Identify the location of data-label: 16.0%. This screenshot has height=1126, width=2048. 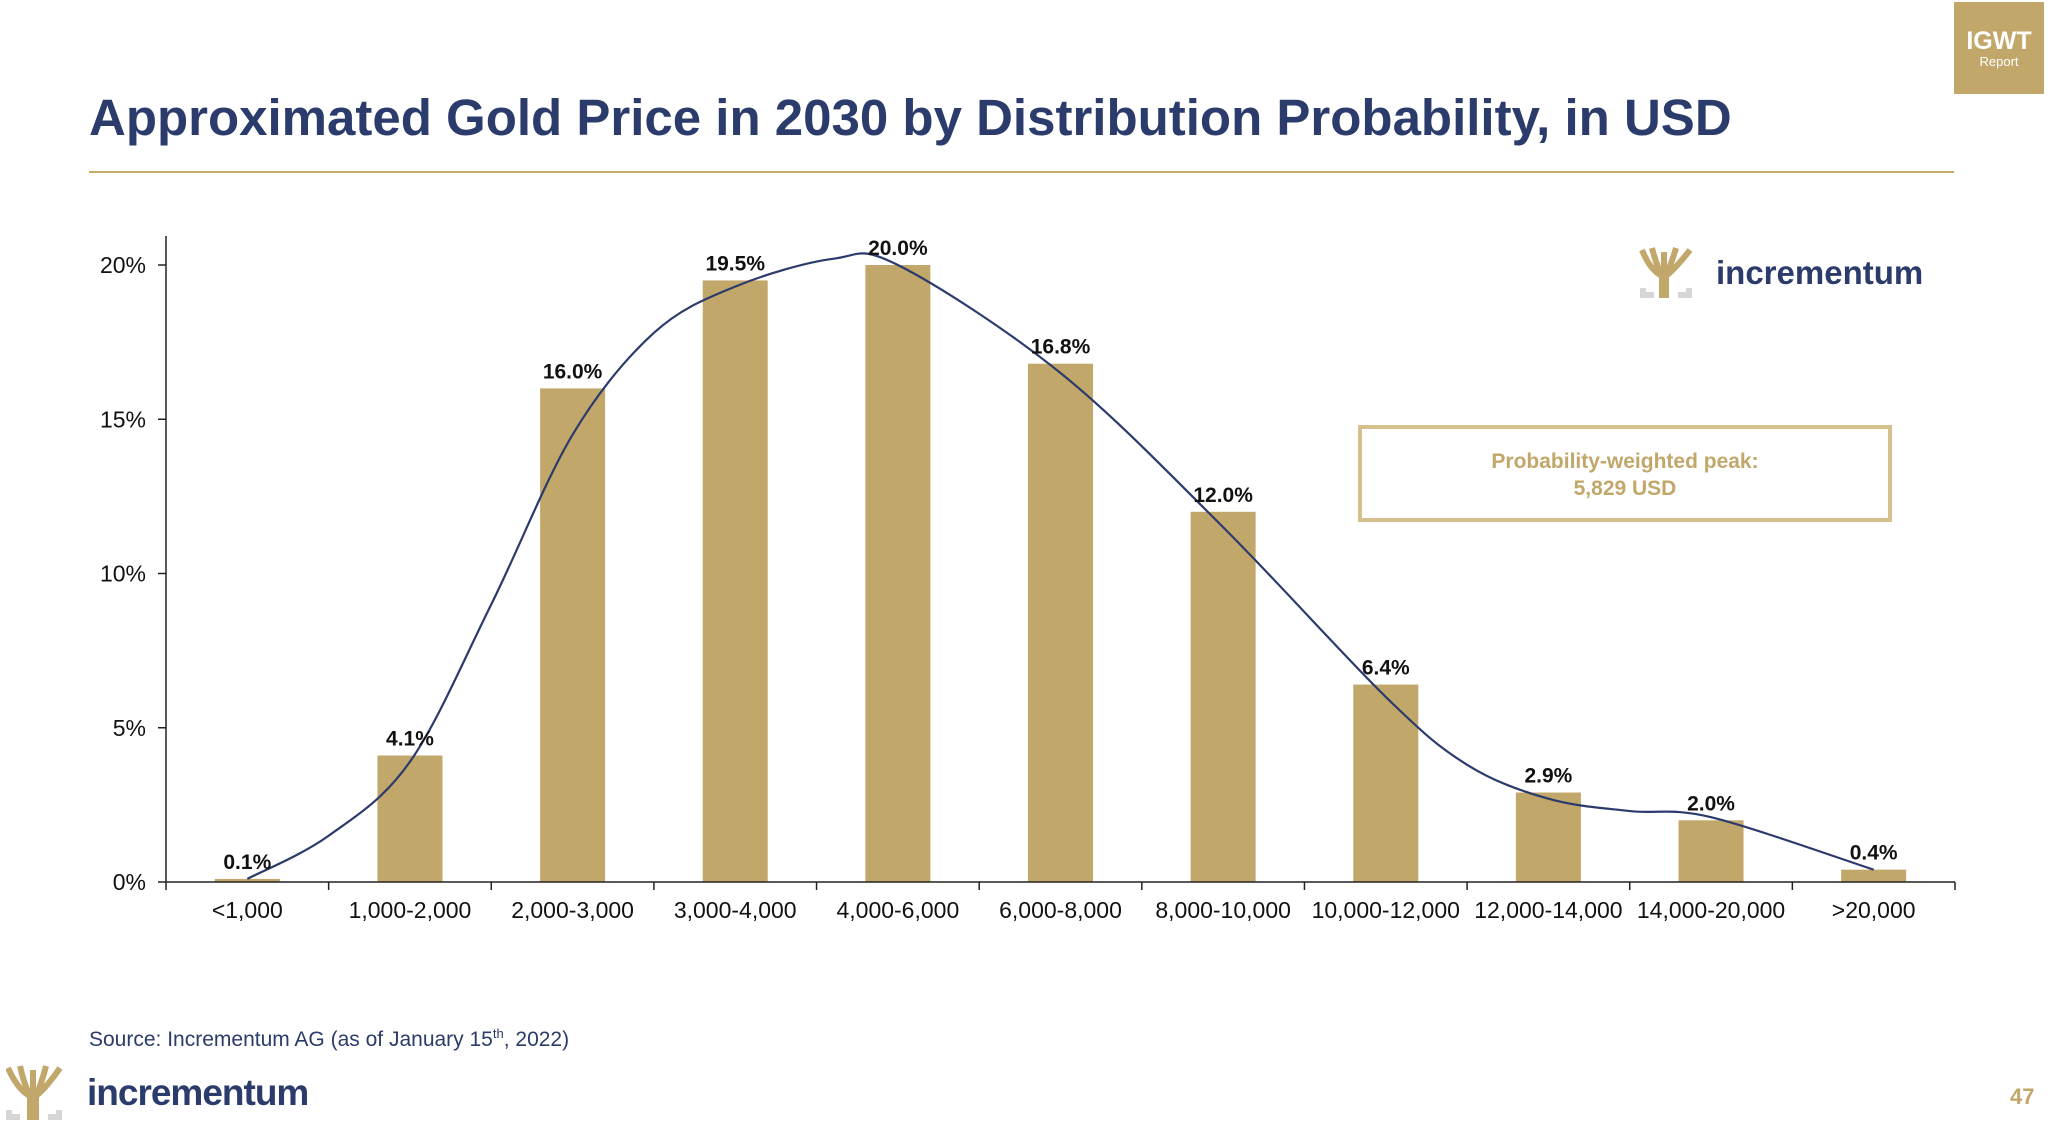
(573, 371).